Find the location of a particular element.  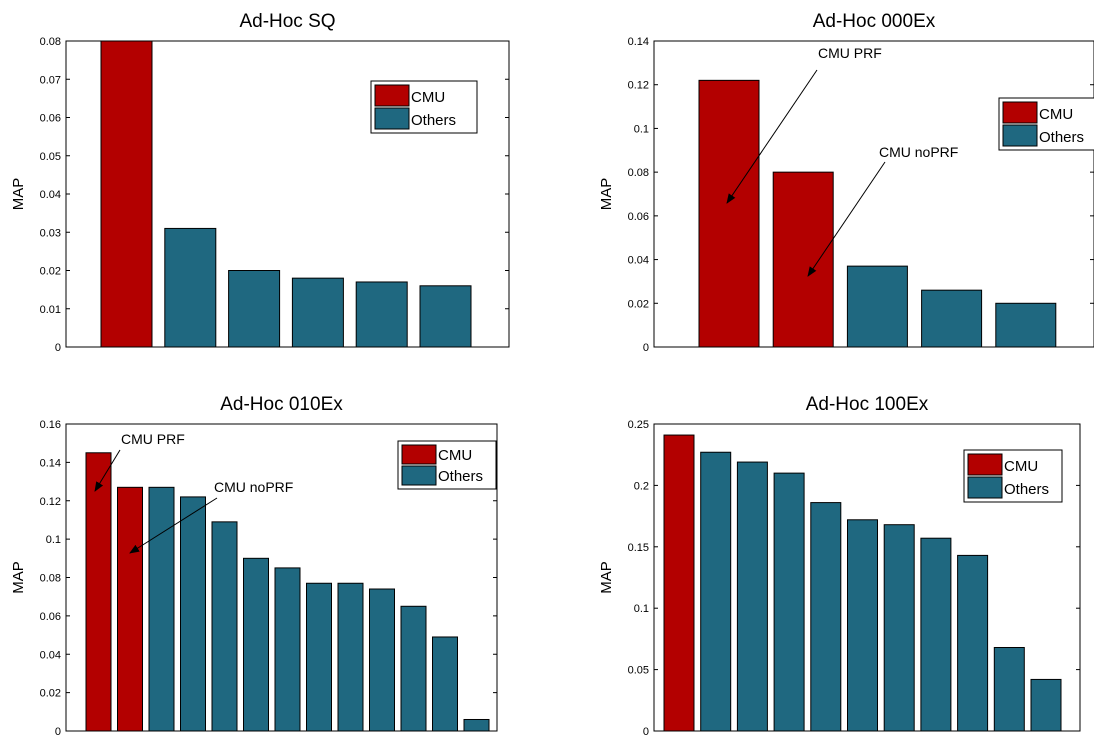

y-tick-label: 0.16 is located at coordinates (50, 425).